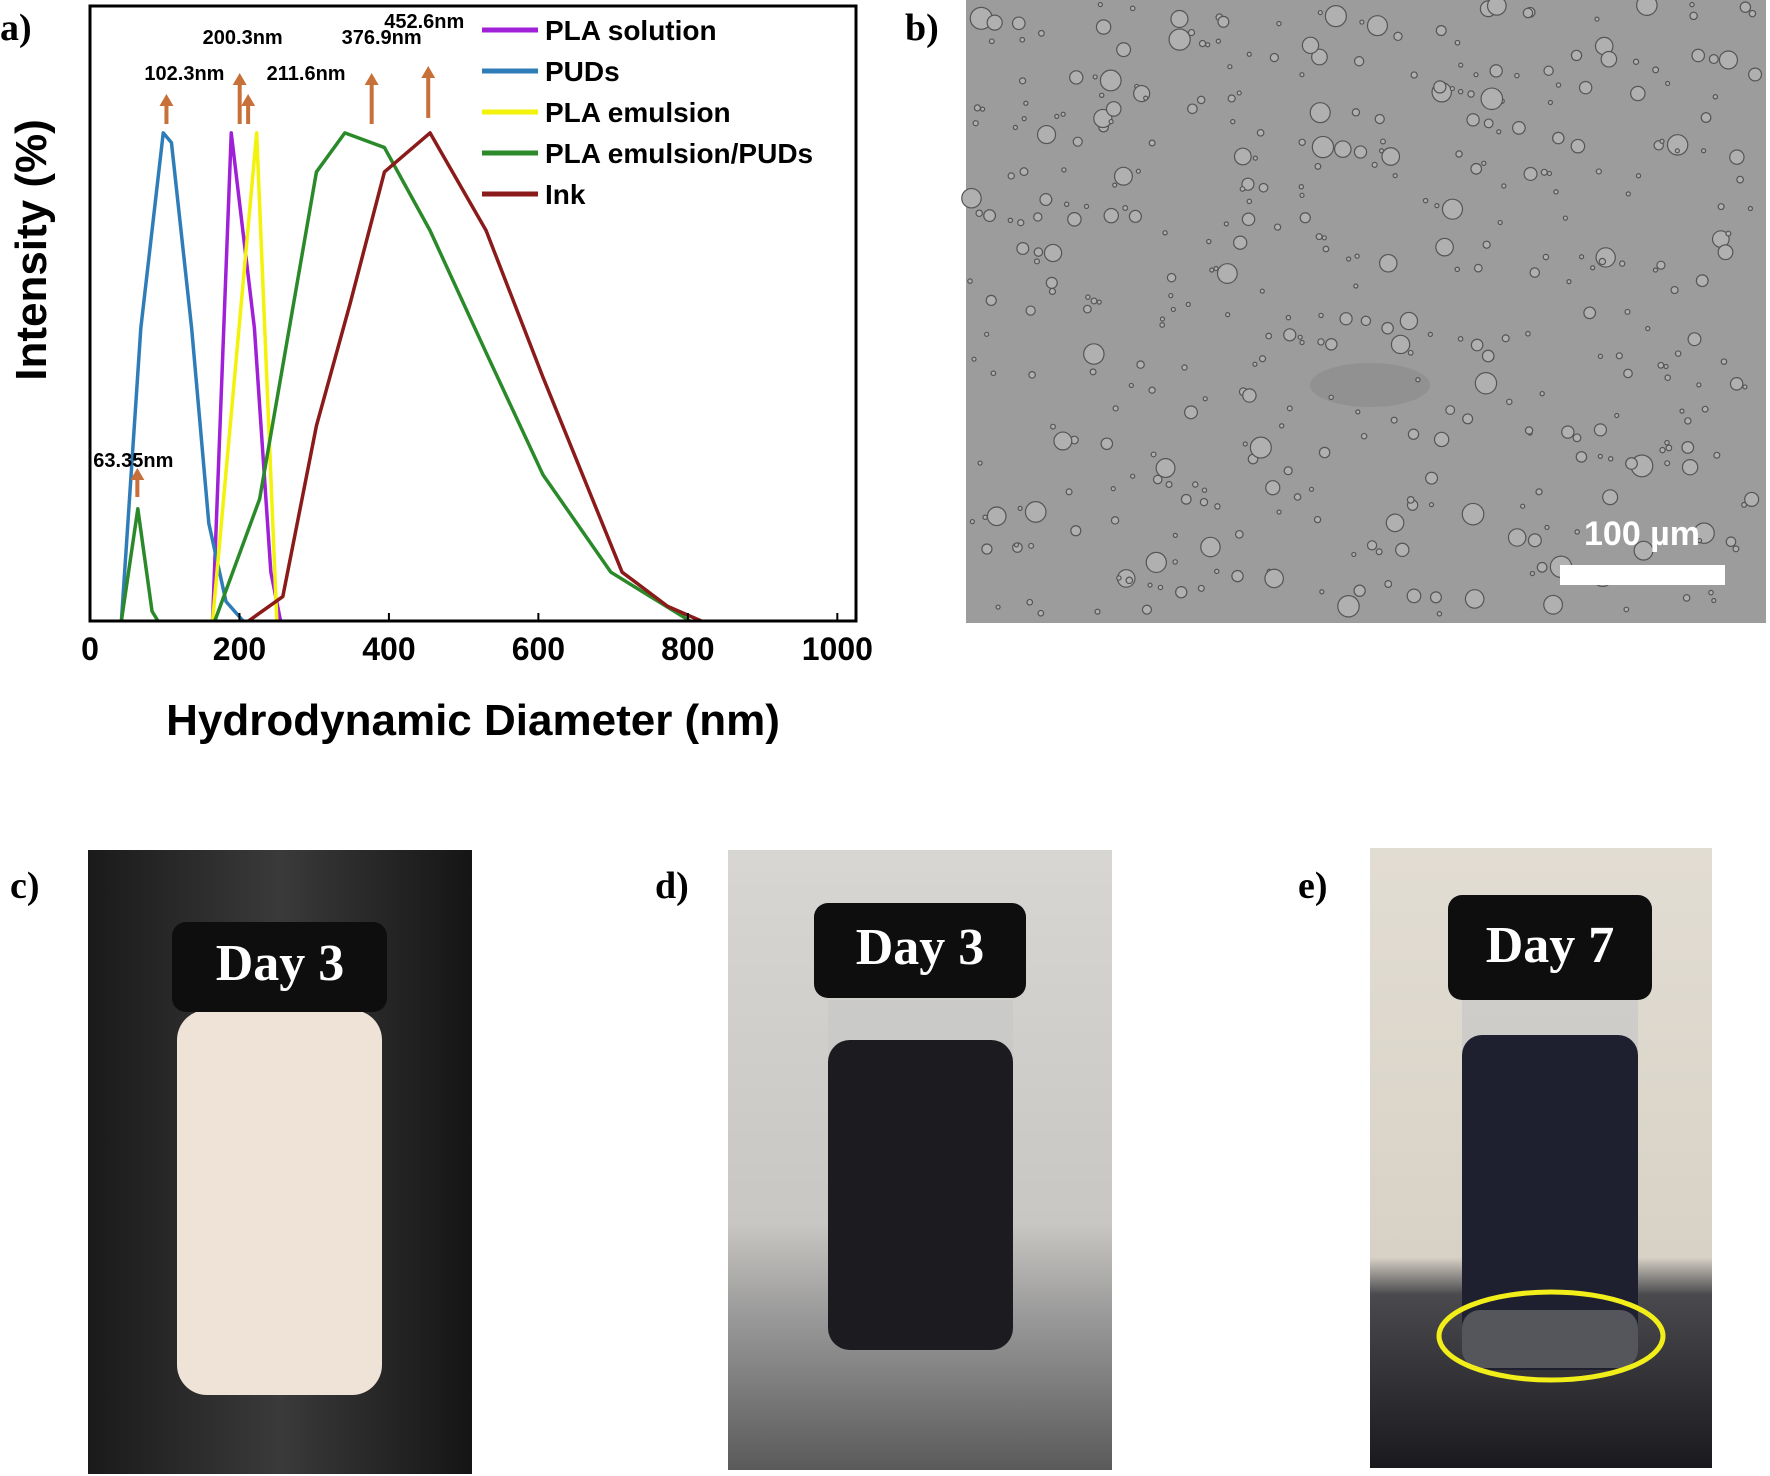 This screenshot has height=1476, width=1770. I want to click on x-tick-label: 200, so click(239, 649).